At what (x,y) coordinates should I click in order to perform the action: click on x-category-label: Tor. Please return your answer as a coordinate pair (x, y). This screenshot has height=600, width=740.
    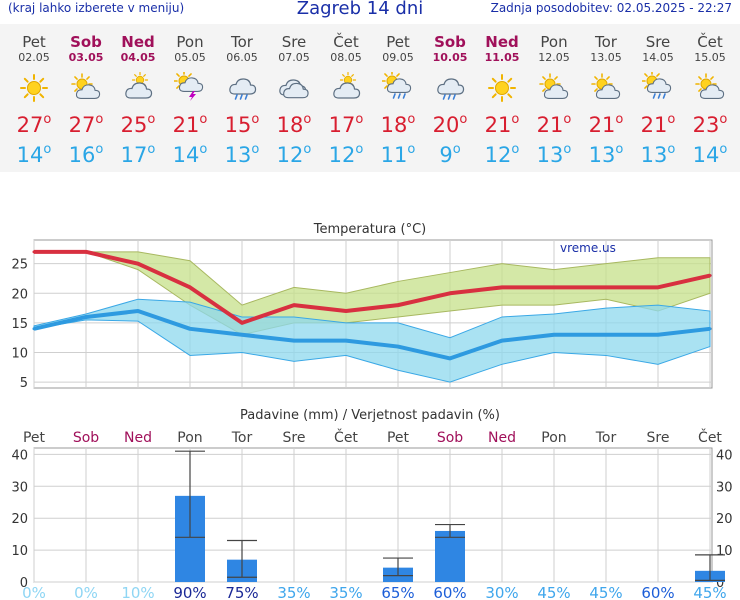
    Looking at the image, I should click on (242, 438).